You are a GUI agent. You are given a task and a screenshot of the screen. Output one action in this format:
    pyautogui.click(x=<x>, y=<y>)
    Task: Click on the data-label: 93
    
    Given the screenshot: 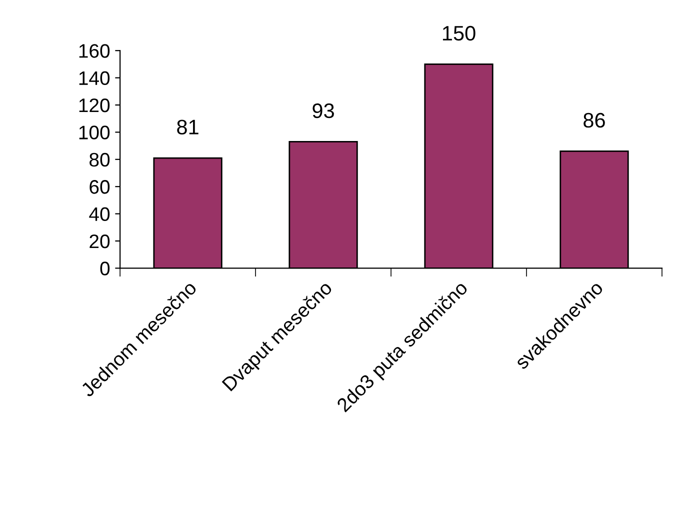 What is the action you would take?
    pyautogui.click(x=323, y=110)
    